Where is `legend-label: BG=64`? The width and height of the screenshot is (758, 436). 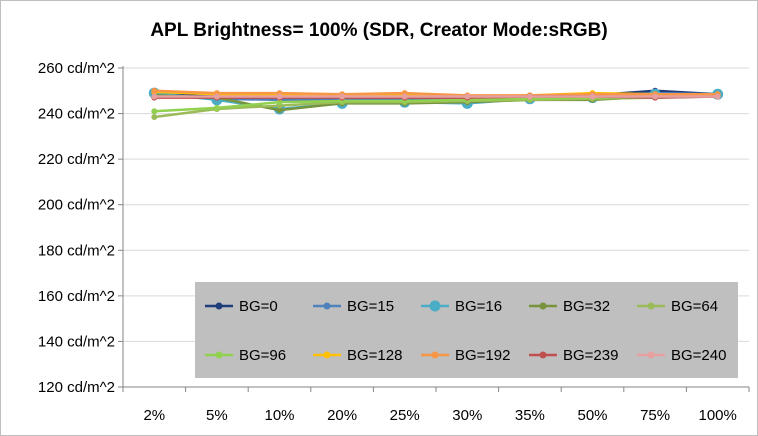 legend-label: BG=64 is located at coordinates (694, 306).